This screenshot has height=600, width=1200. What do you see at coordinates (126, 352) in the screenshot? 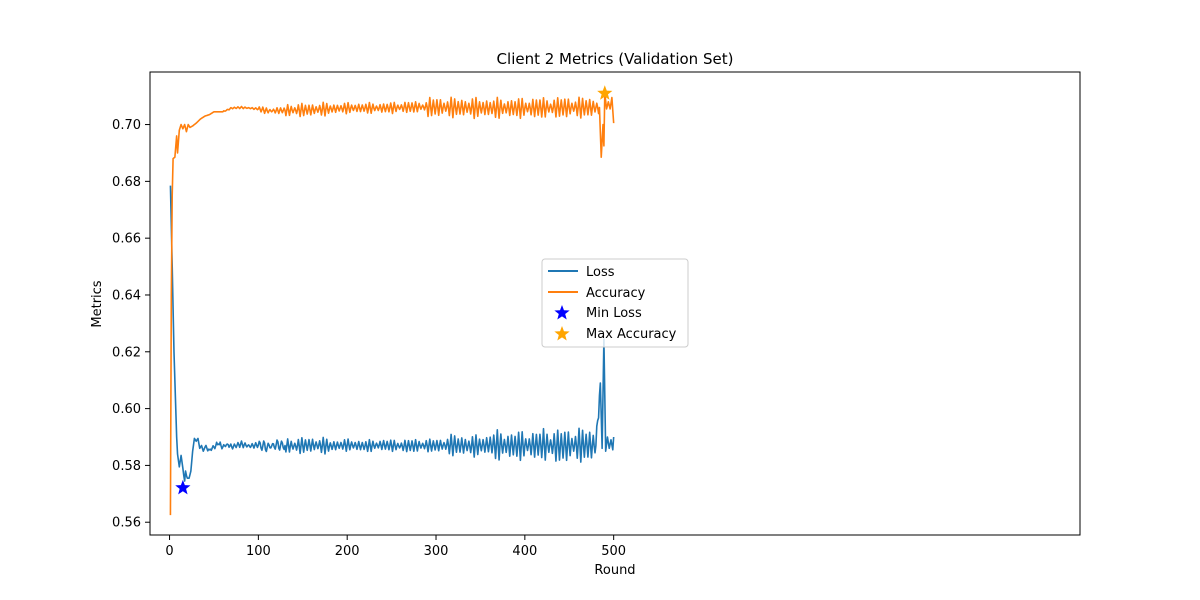
I see `y-tick-label: 0.62` at bounding box center [126, 352].